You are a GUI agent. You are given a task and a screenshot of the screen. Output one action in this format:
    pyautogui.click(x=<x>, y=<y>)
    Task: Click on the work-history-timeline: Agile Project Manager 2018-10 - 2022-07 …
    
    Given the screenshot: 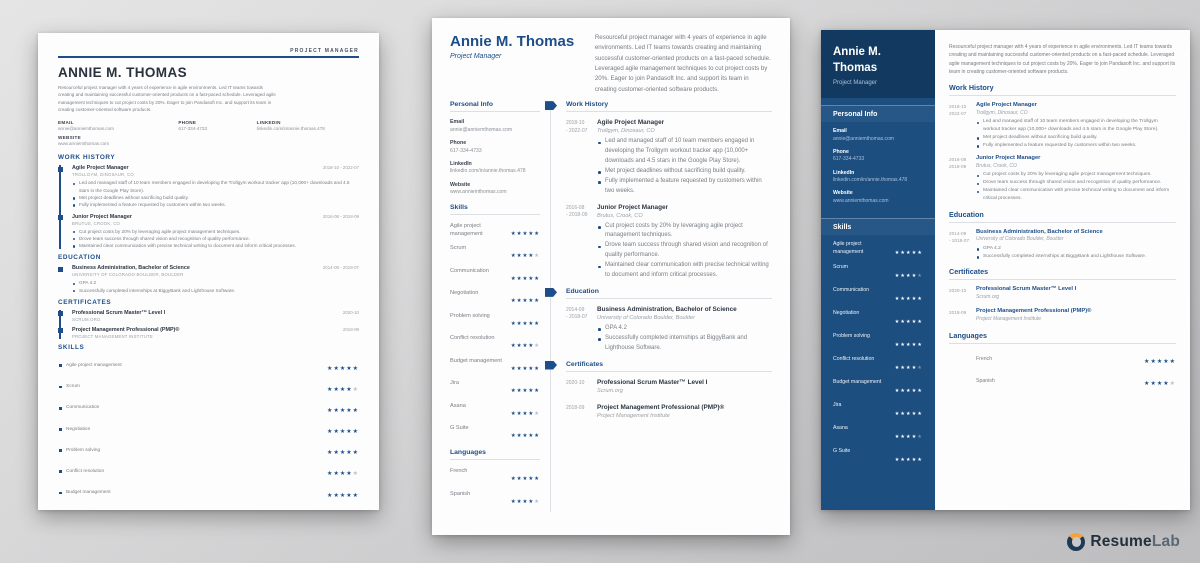 What is the action you would take?
    pyautogui.click(x=208, y=207)
    